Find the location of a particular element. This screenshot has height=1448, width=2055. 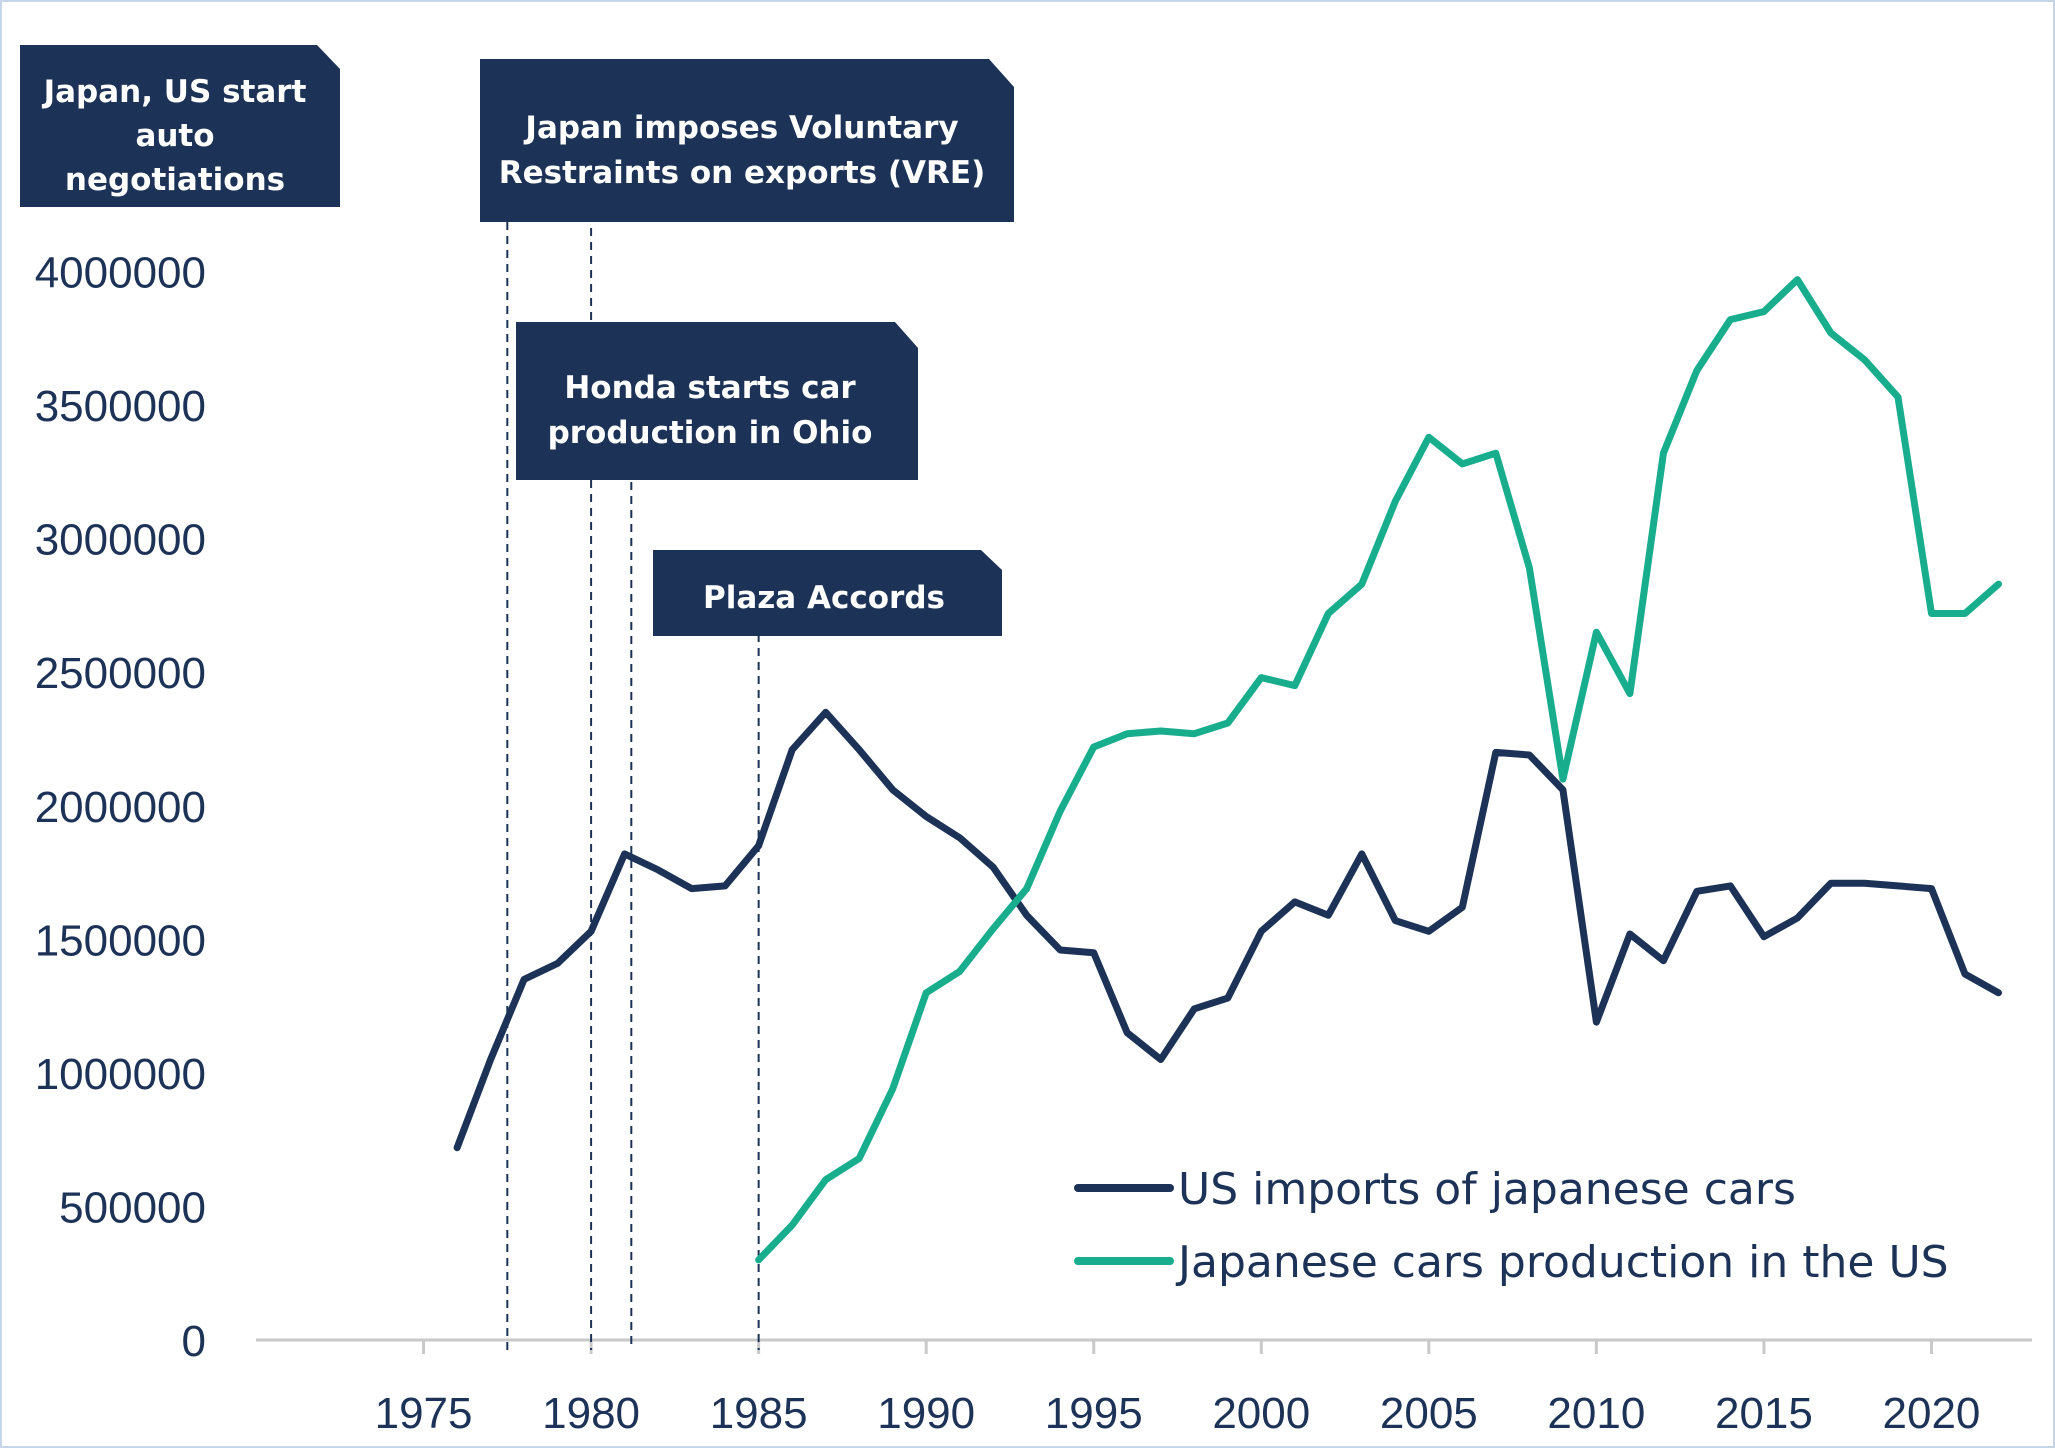

x-tick-label: 2000 is located at coordinates (1261, 1413).